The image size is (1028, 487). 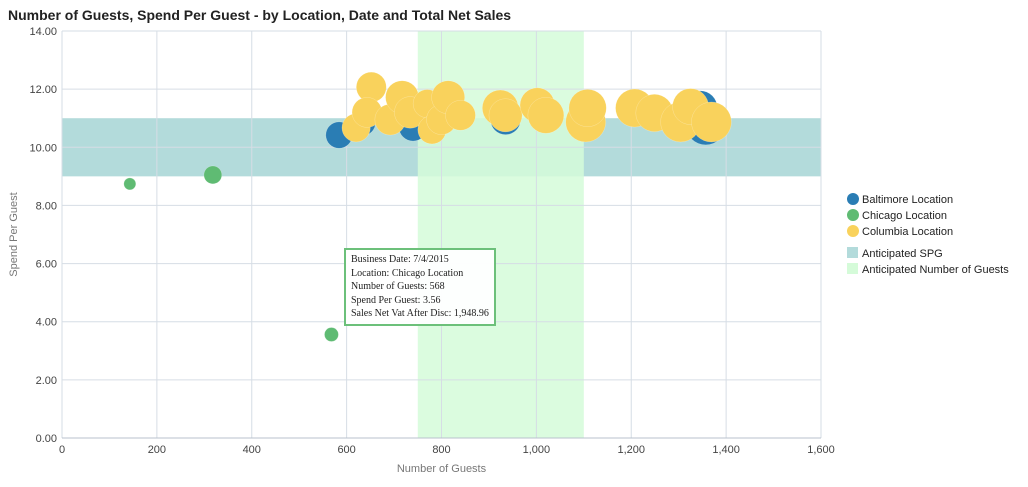 What do you see at coordinates (902, 254) in the screenshot?
I see `legend-label: Anticipated SPG` at bounding box center [902, 254].